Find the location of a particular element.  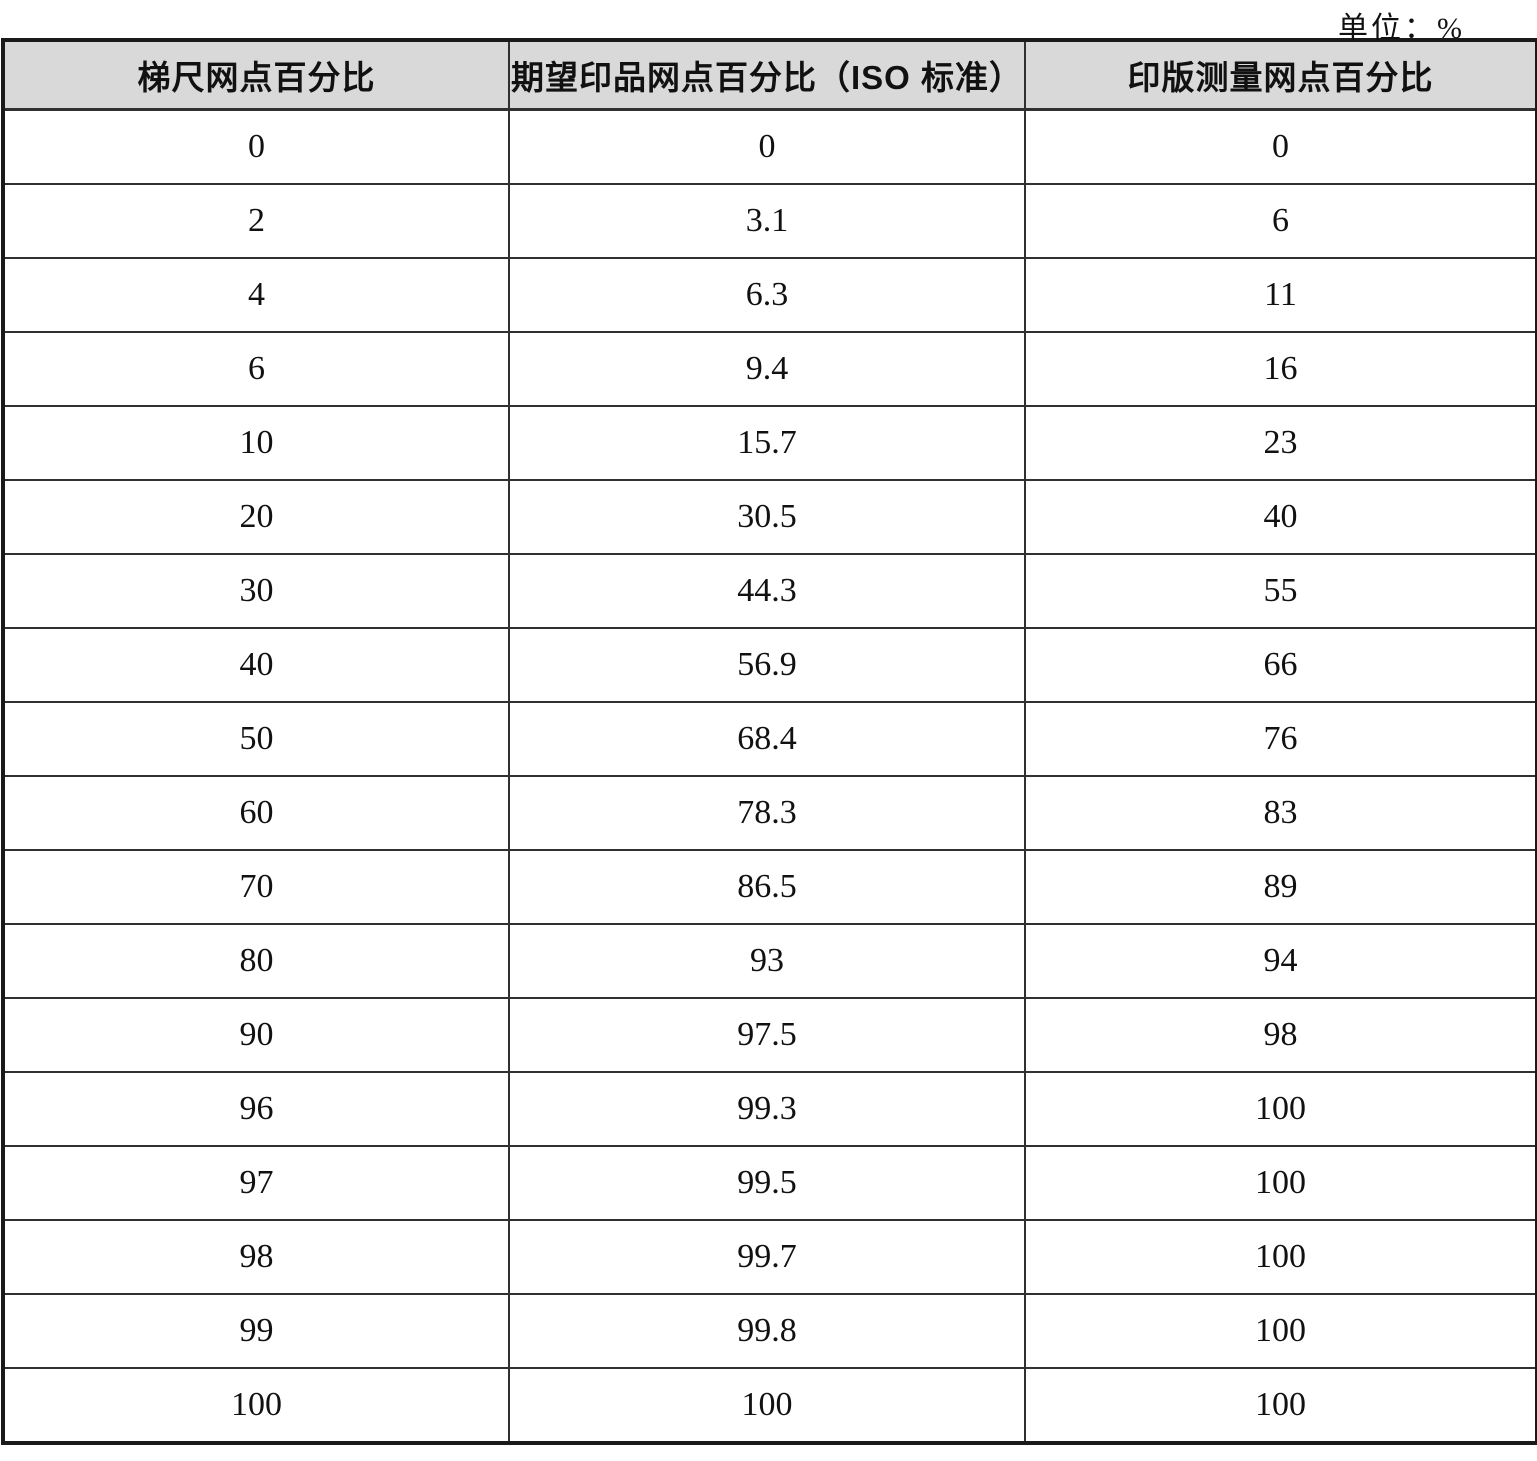

table-cell: 10 is located at coordinates (256, 443).